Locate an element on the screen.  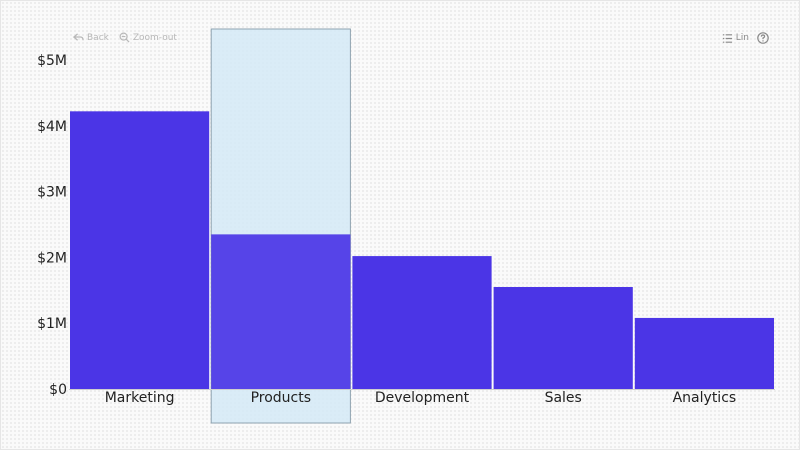
help-button is located at coordinates (763, 38).